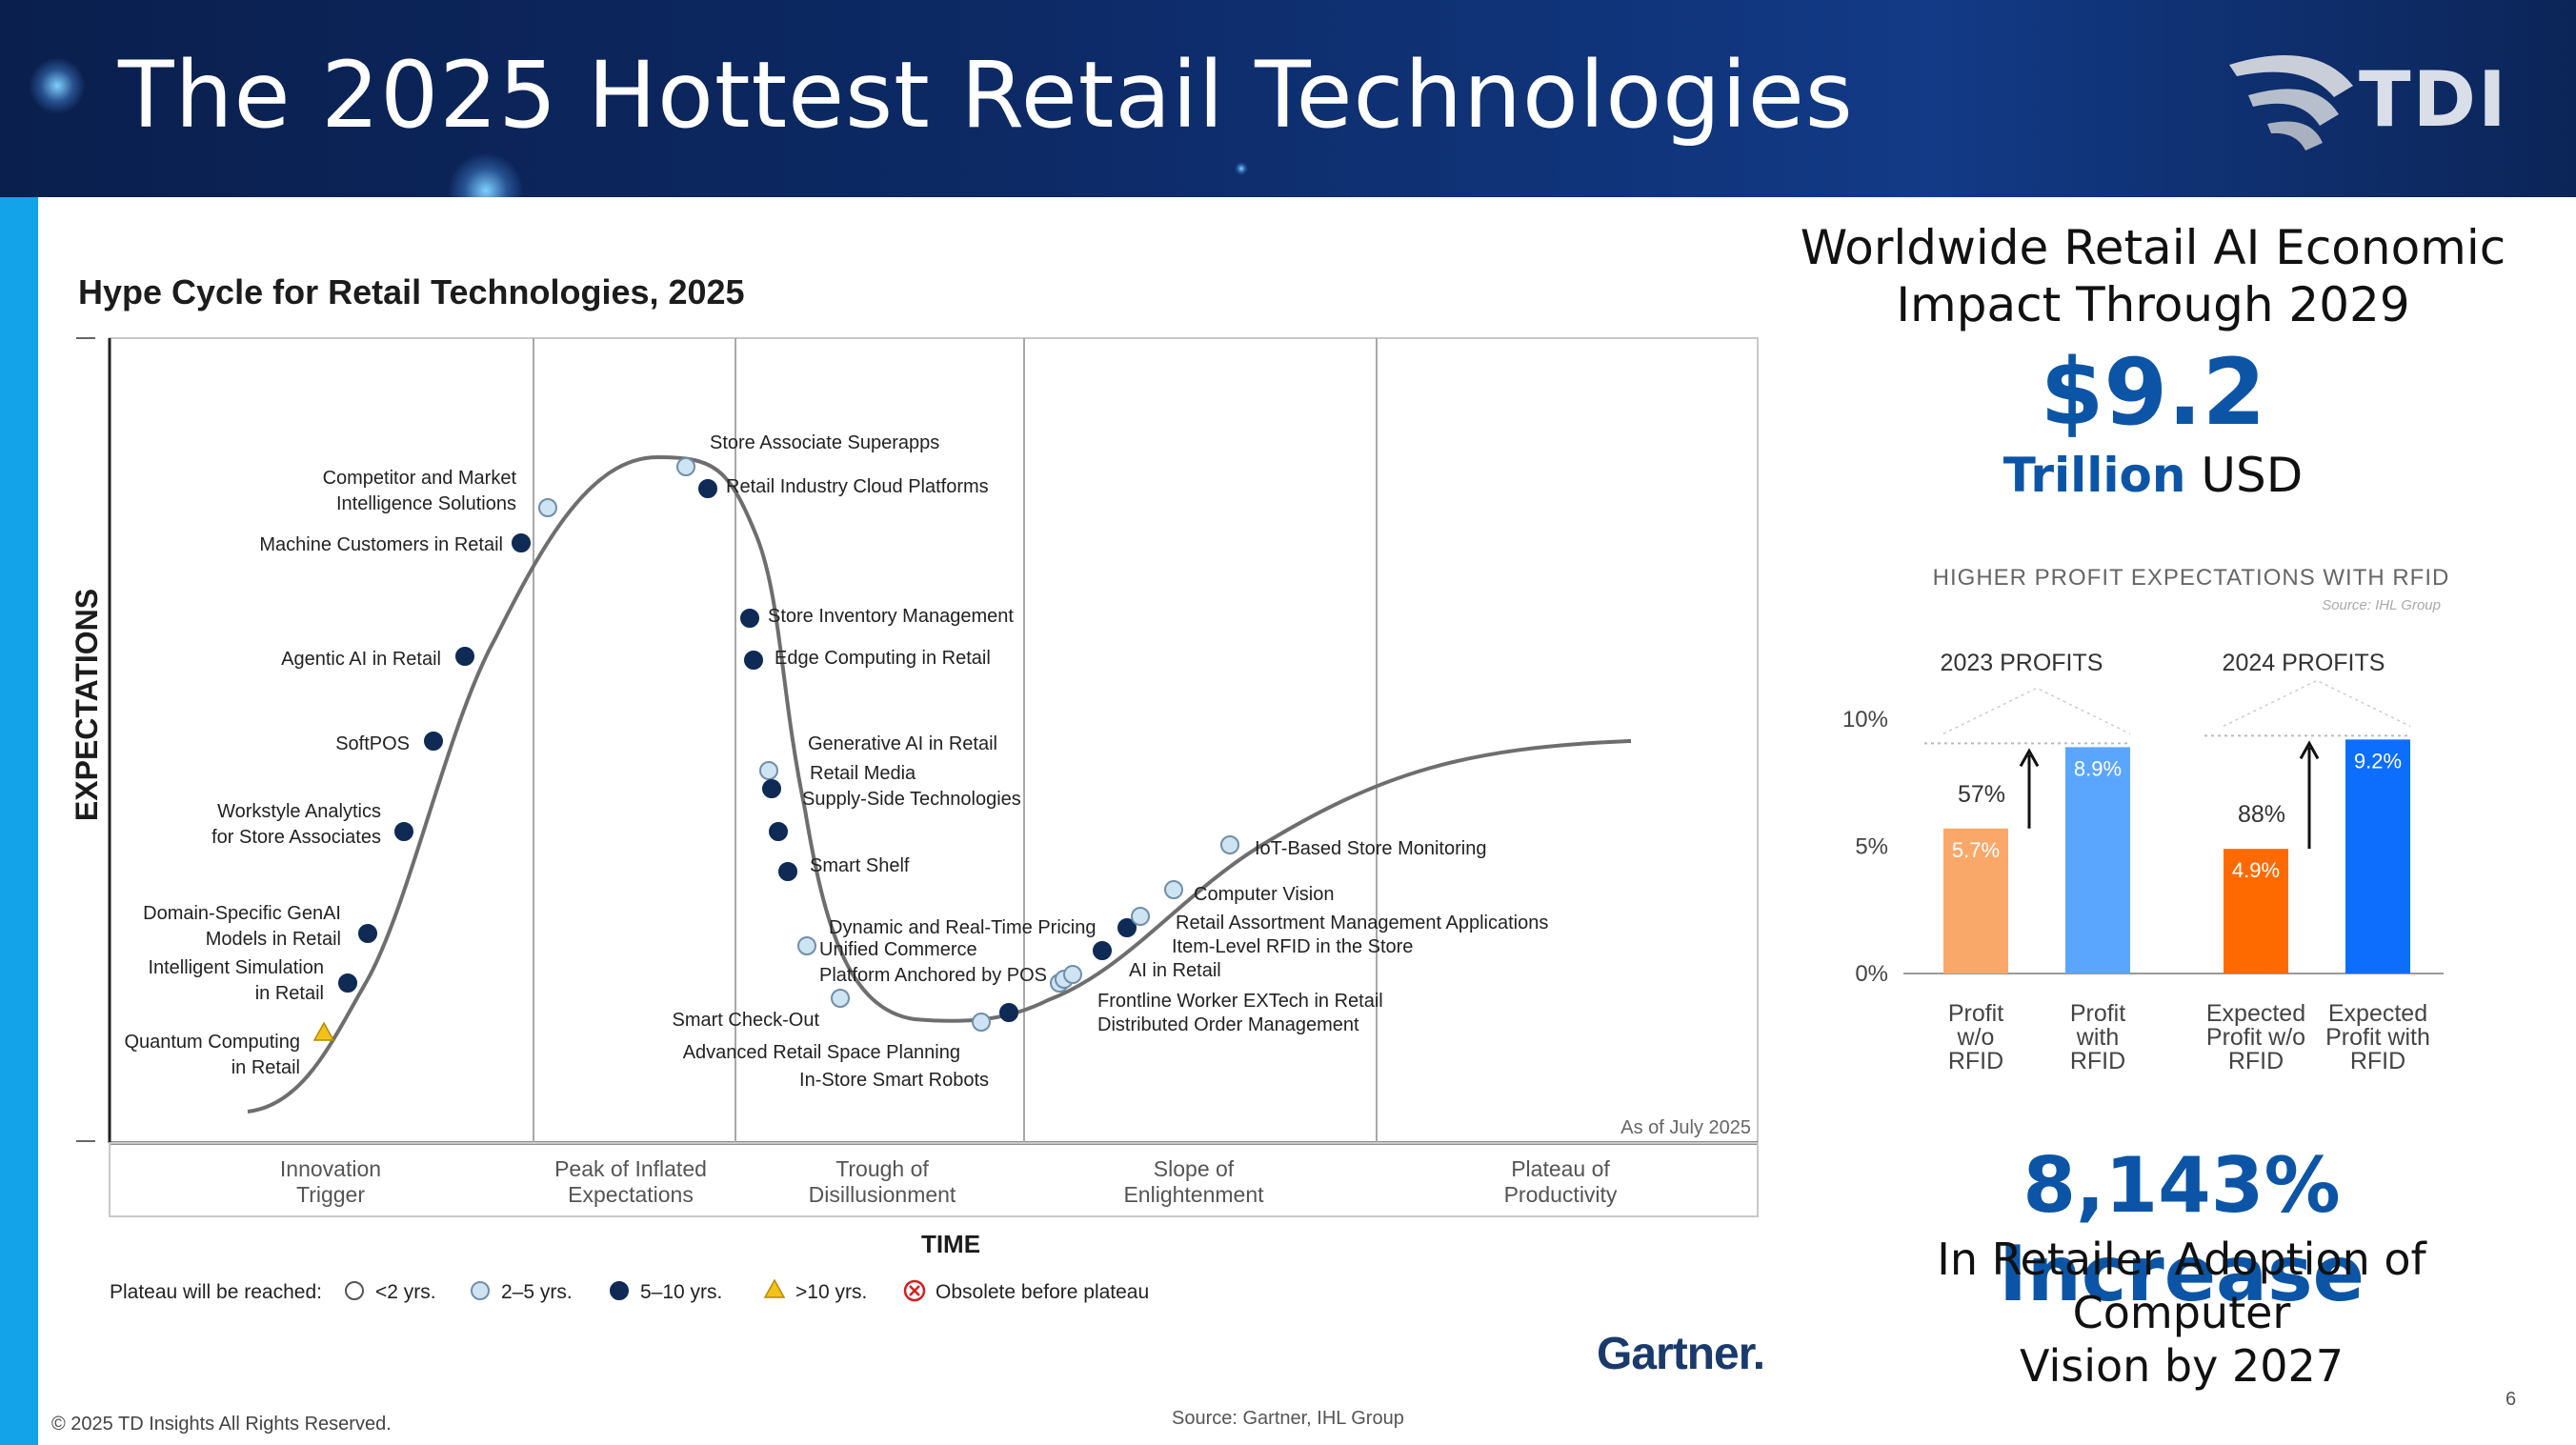  I want to click on category-label: Profit w/o, so click(2256, 1037).